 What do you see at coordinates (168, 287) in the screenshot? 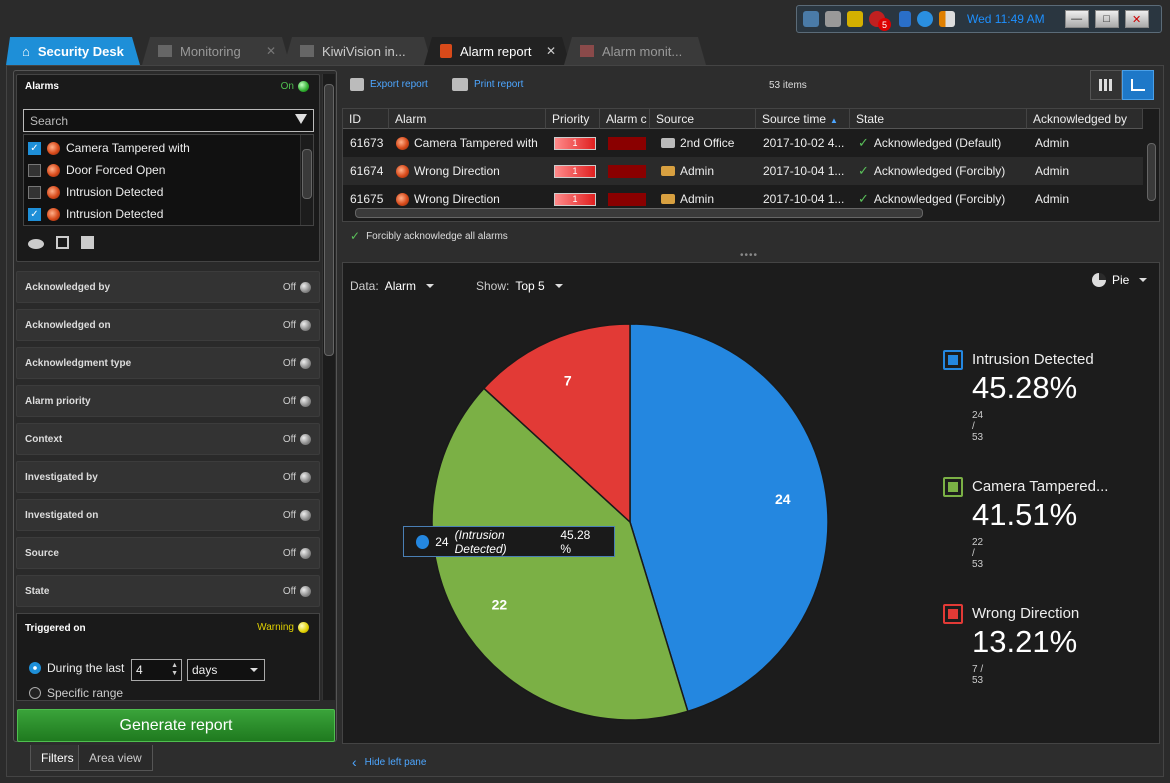
I see `filter-acknowledged-by: Acknowledged by Off` at bounding box center [168, 287].